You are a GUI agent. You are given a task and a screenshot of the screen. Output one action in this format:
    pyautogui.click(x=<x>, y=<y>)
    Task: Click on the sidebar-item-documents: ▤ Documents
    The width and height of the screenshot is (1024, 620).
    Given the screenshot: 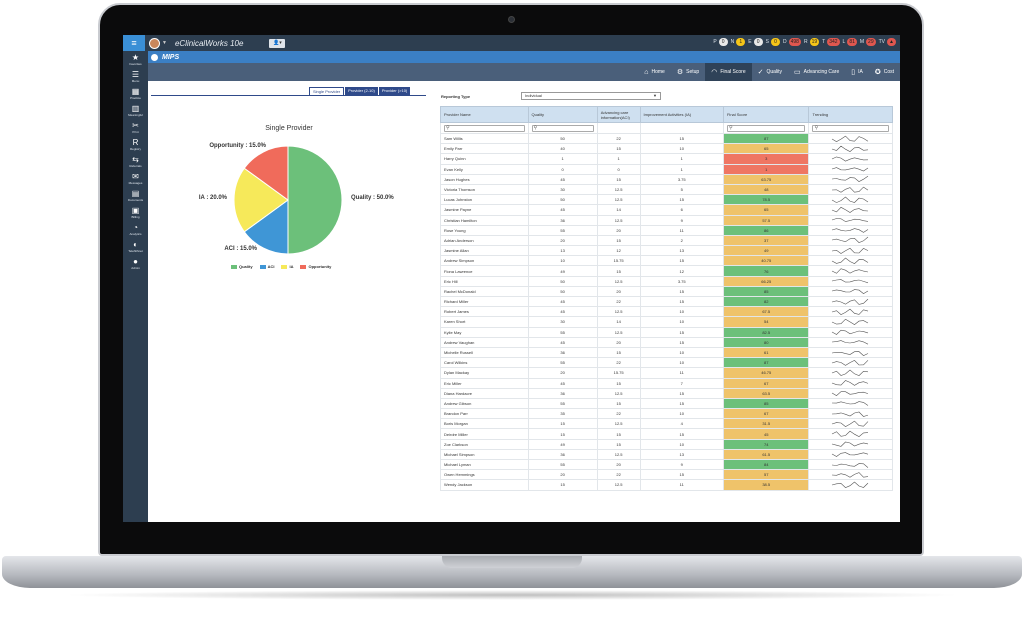 What is the action you would take?
    pyautogui.click(x=135, y=195)
    